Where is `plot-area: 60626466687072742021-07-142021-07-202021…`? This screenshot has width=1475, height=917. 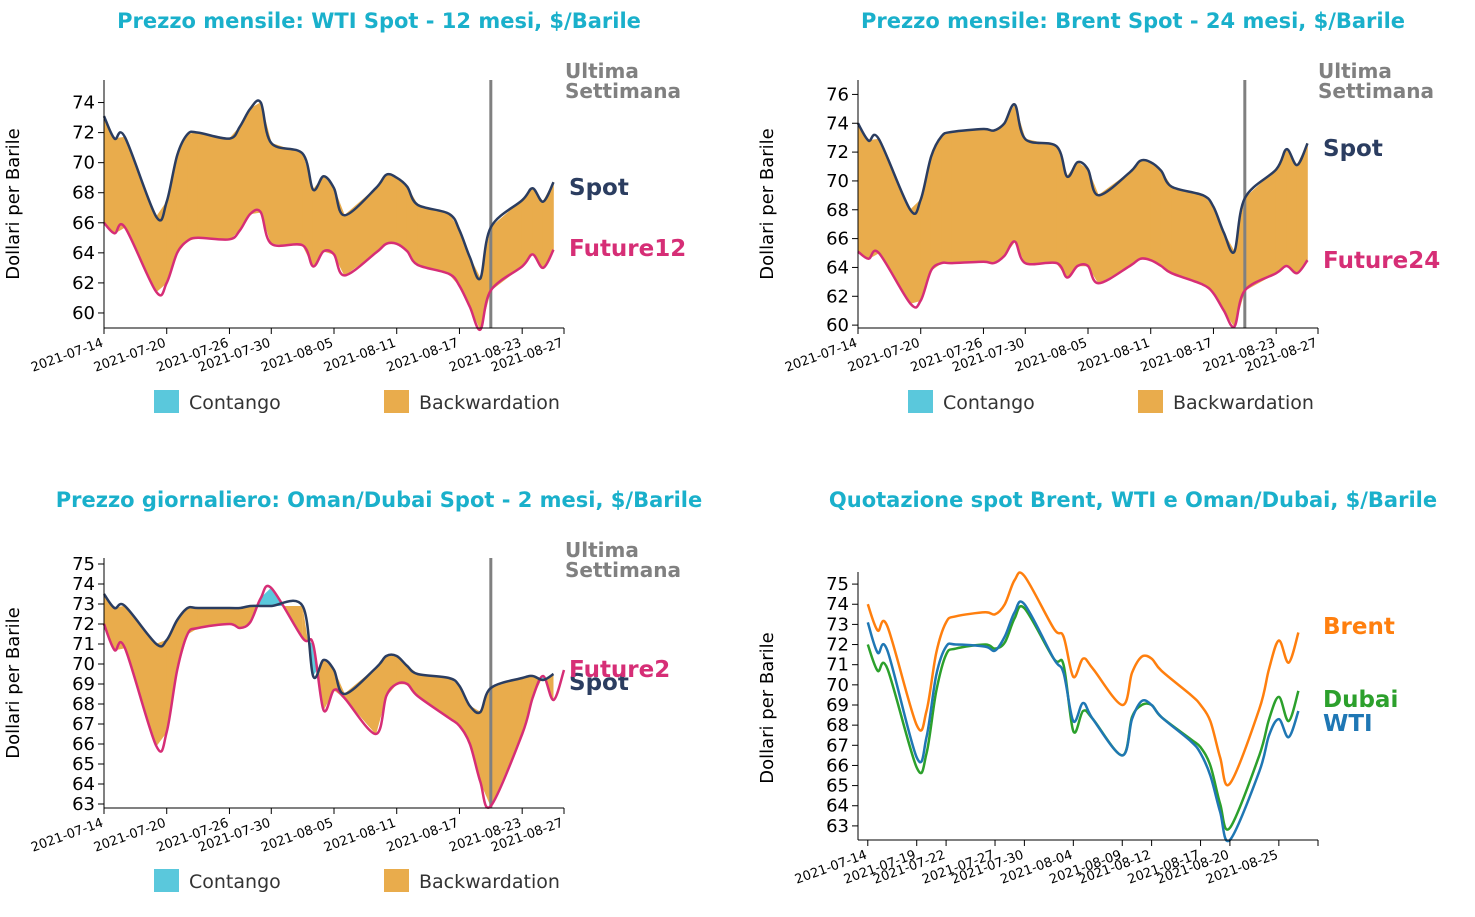 plot-area: 60626466687072742021-07-142021-07-202021… is located at coordinates (297, 228).